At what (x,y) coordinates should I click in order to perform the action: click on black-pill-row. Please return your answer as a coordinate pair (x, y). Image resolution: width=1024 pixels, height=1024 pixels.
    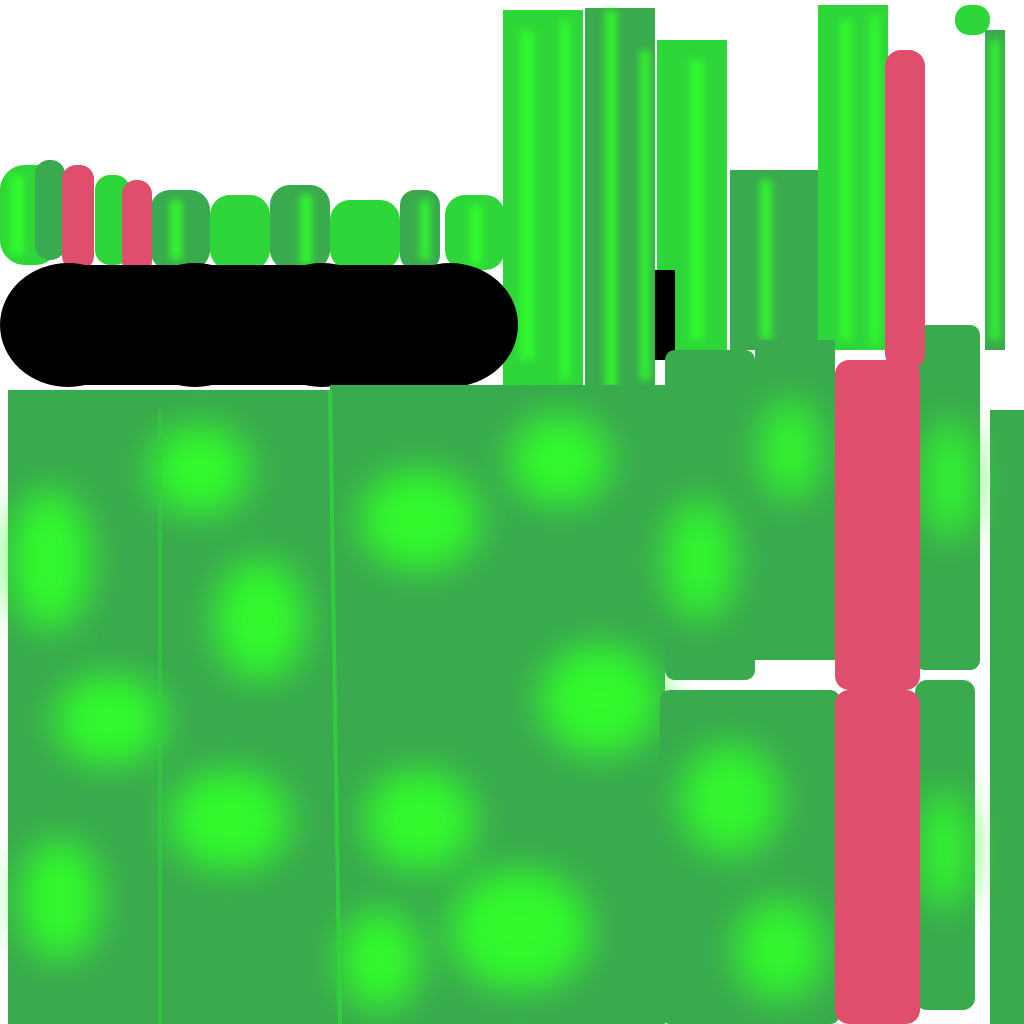
    Looking at the image, I should click on (259, 325).